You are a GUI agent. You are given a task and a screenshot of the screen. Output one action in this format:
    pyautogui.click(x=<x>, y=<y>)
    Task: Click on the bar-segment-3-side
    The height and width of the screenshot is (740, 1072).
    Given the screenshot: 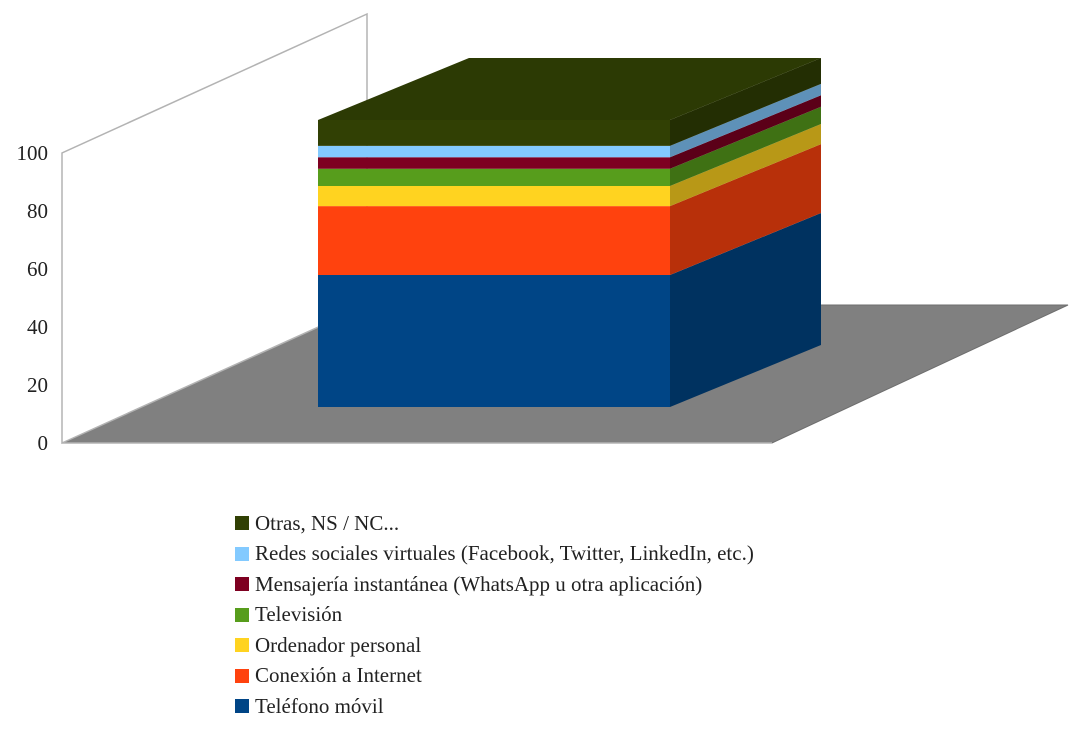 What is the action you would take?
    pyautogui.click(x=745, y=146)
    